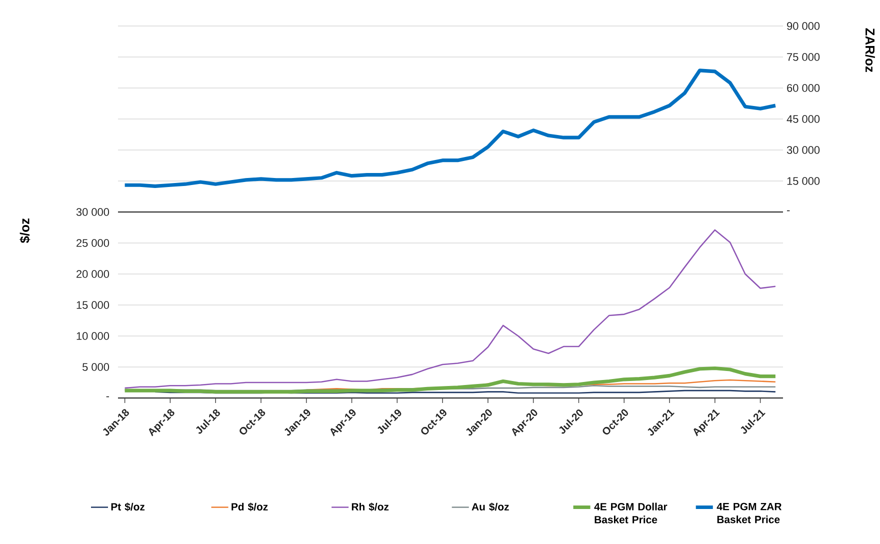 This screenshot has height=544, width=880. I want to click on legend-label: Au $/oz, so click(490, 507).